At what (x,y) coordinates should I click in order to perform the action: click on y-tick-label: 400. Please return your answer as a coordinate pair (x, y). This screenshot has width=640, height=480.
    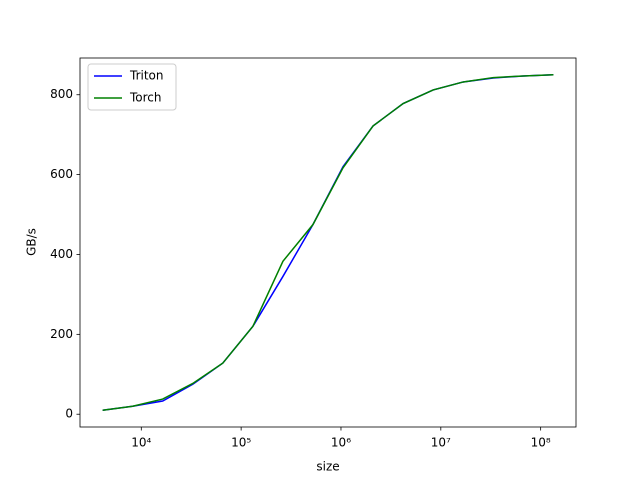
    Looking at the image, I should click on (61, 254).